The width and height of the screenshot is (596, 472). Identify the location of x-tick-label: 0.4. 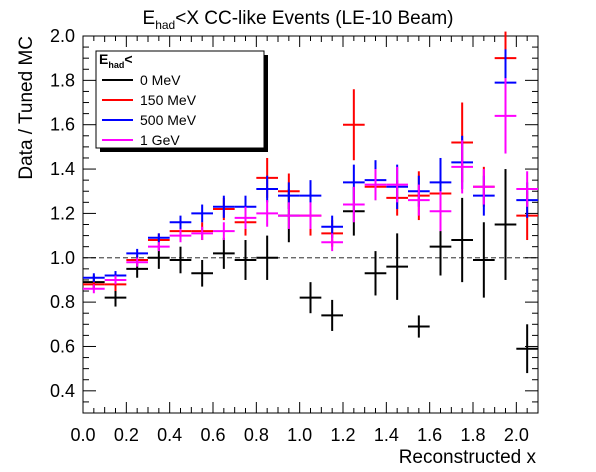
(169, 435).